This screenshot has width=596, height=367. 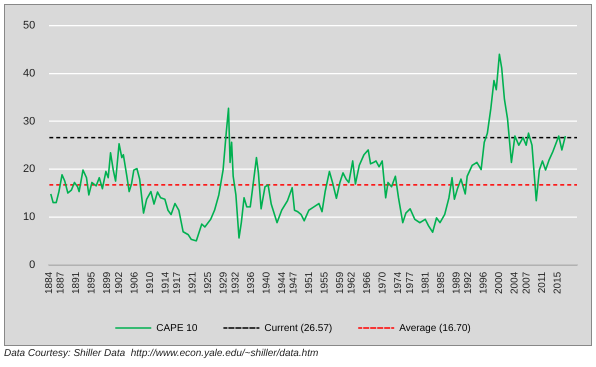 What do you see at coordinates (368, 282) in the screenshot?
I see `x-tick-label: 1966` at bounding box center [368, 282].